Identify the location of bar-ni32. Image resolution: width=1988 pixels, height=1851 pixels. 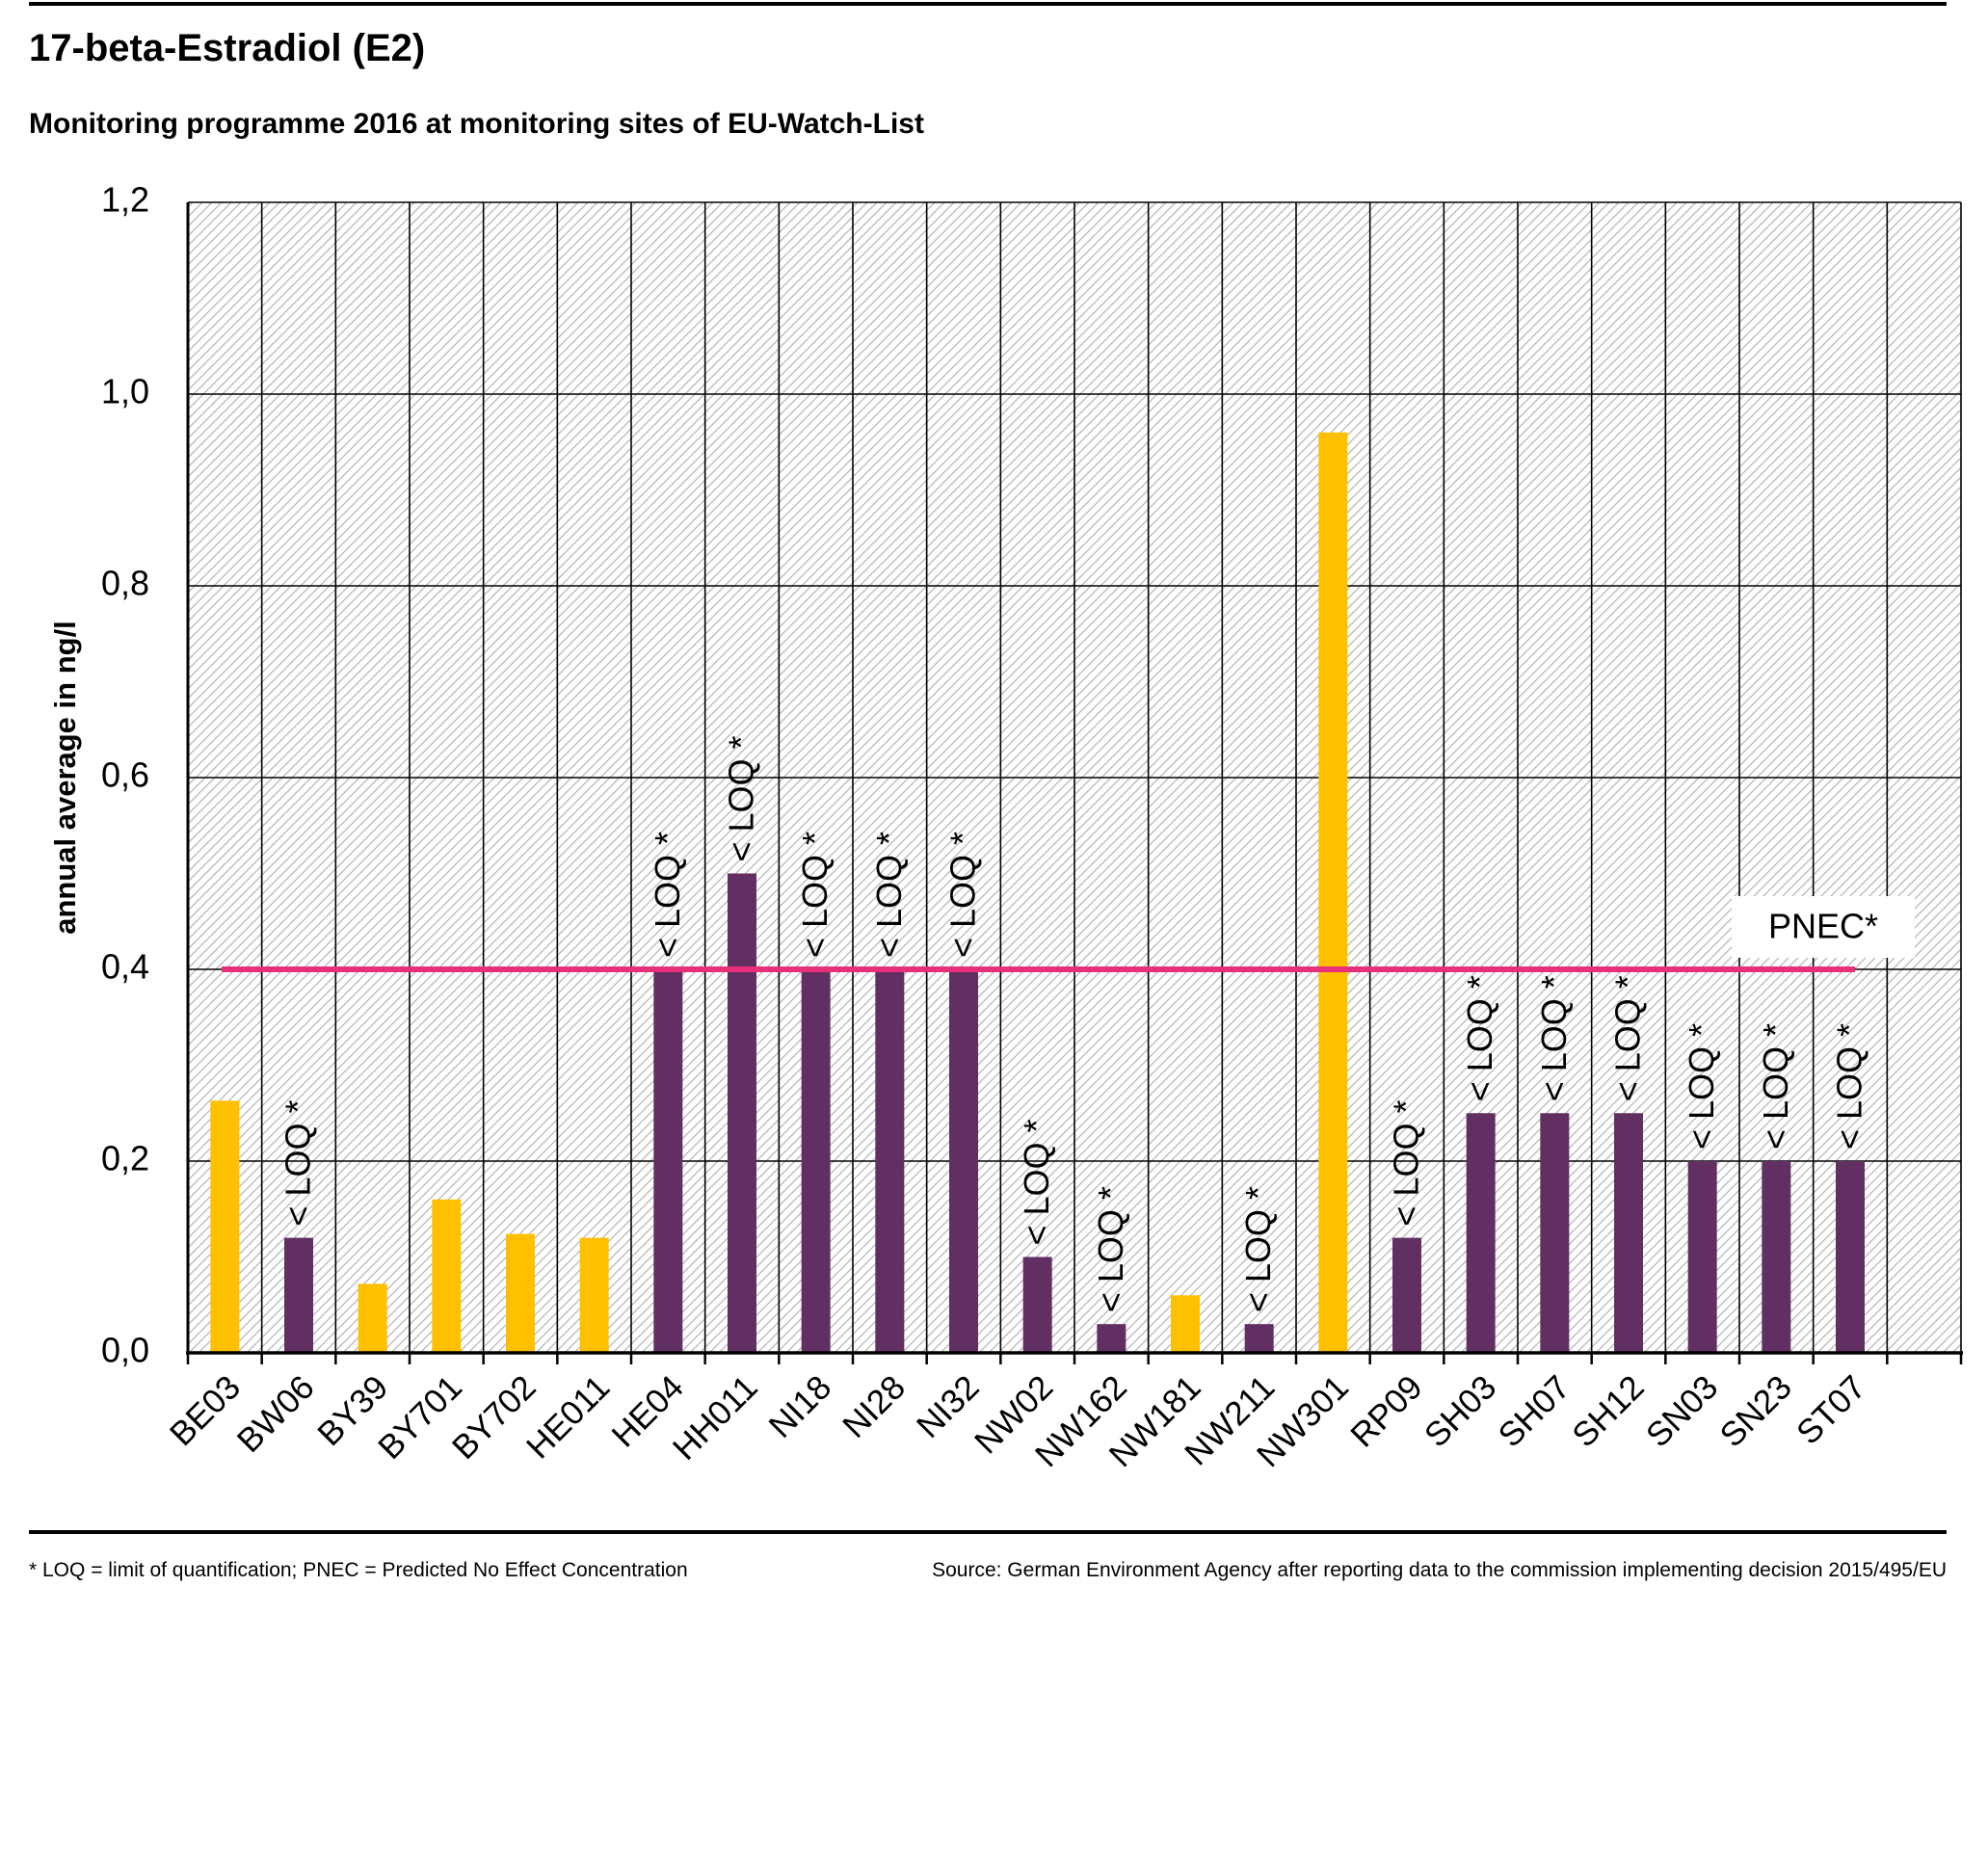
(963, 1161).